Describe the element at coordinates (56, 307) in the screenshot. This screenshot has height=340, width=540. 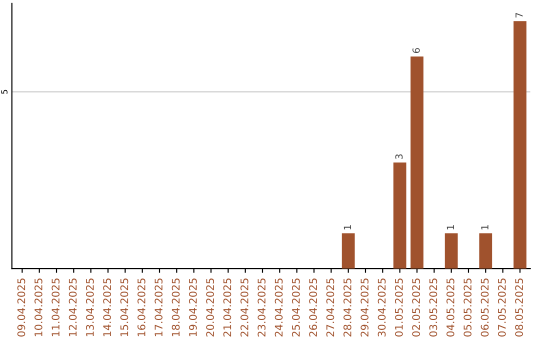
I see `x-tick-label: 11.04.2025` at that location.